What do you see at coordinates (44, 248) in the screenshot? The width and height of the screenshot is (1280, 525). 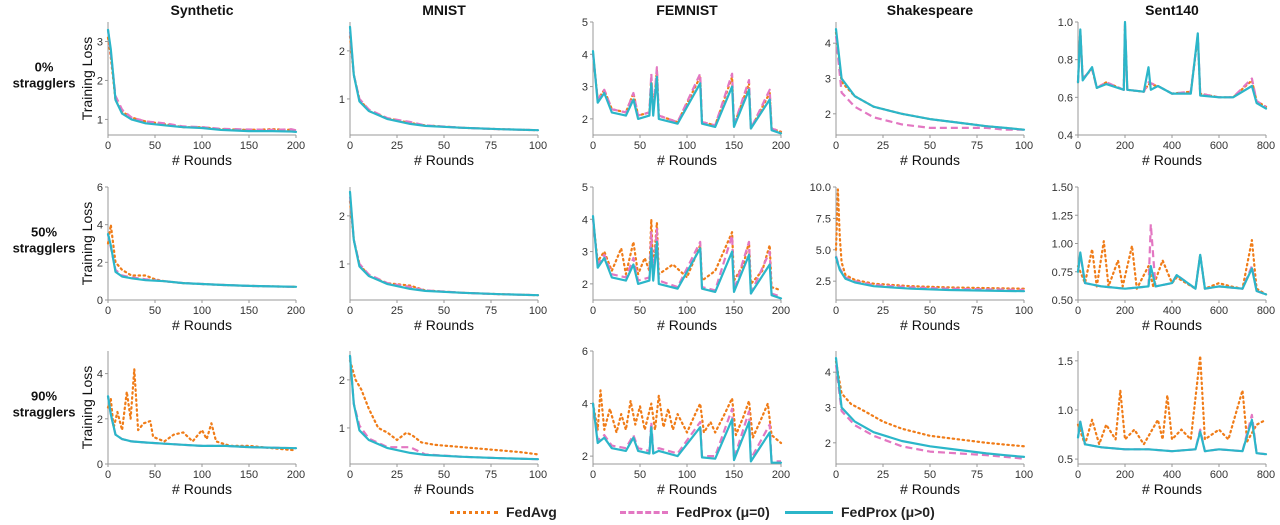 I see `row-label: stragglers` at bounding box center [44, 248].